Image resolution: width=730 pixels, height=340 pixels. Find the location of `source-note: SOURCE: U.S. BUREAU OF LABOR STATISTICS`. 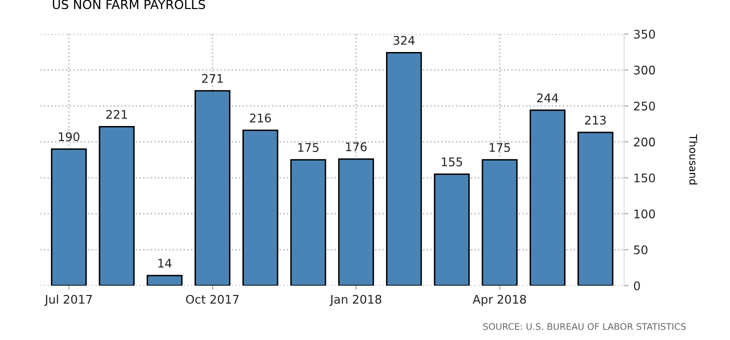

source-note: SOURCE: U.S. BUREAU OF LABOR STATISTICS is located at coordinates (584, 326).